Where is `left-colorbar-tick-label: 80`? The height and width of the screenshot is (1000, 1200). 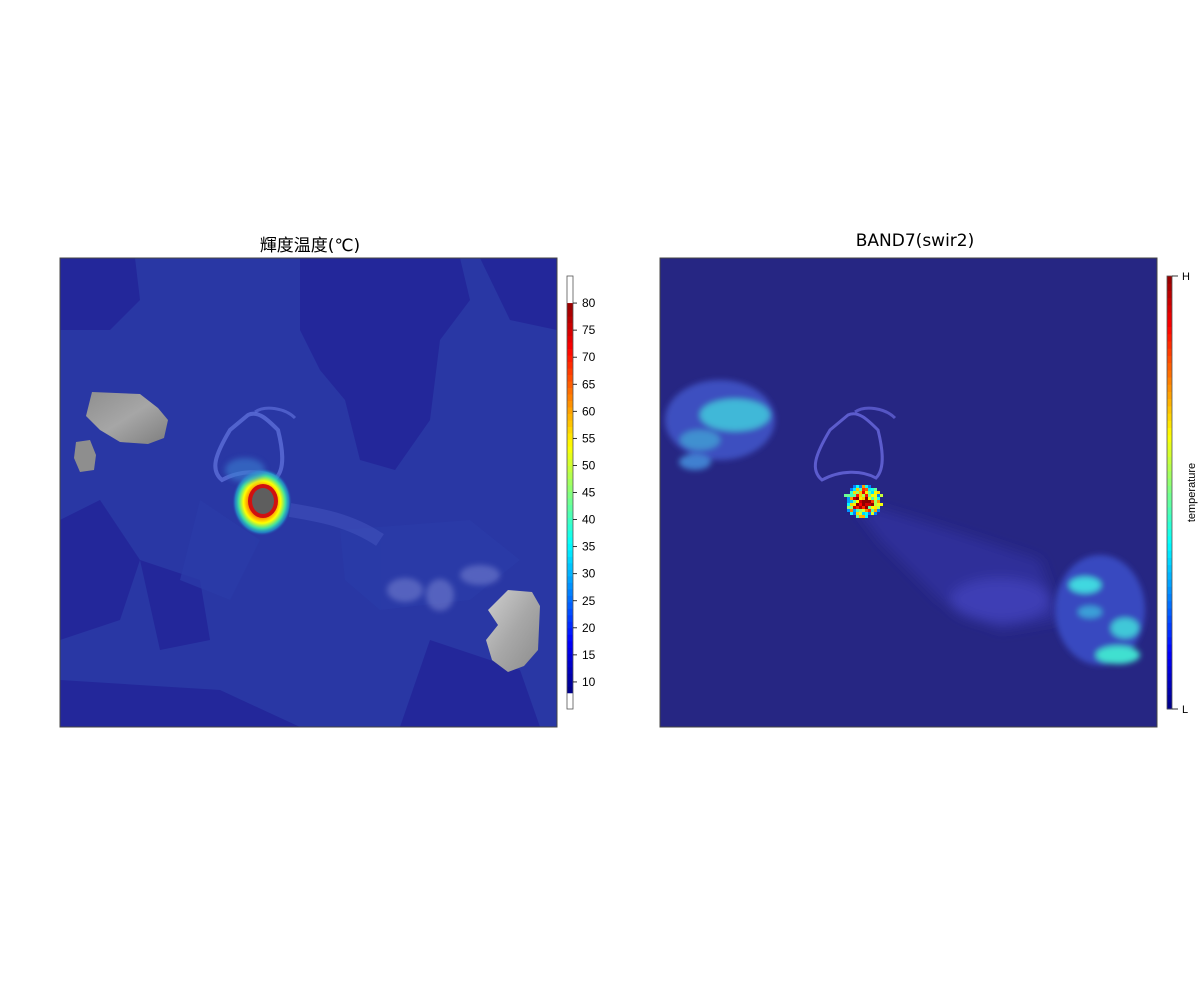 left-colorbar-tick-label: 80 is located at coordinates (589, 303).